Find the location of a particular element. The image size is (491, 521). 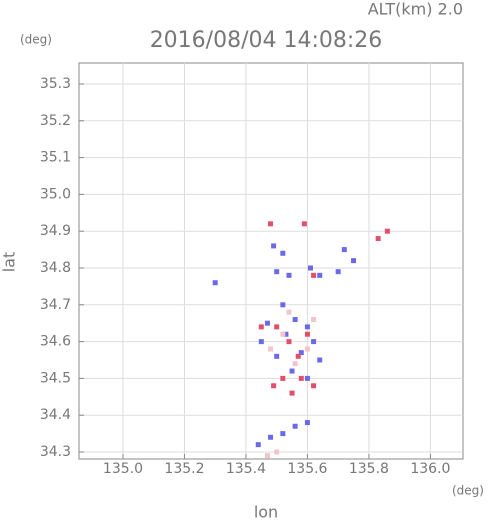

x-label: lon is located at coordinates (266, 512).